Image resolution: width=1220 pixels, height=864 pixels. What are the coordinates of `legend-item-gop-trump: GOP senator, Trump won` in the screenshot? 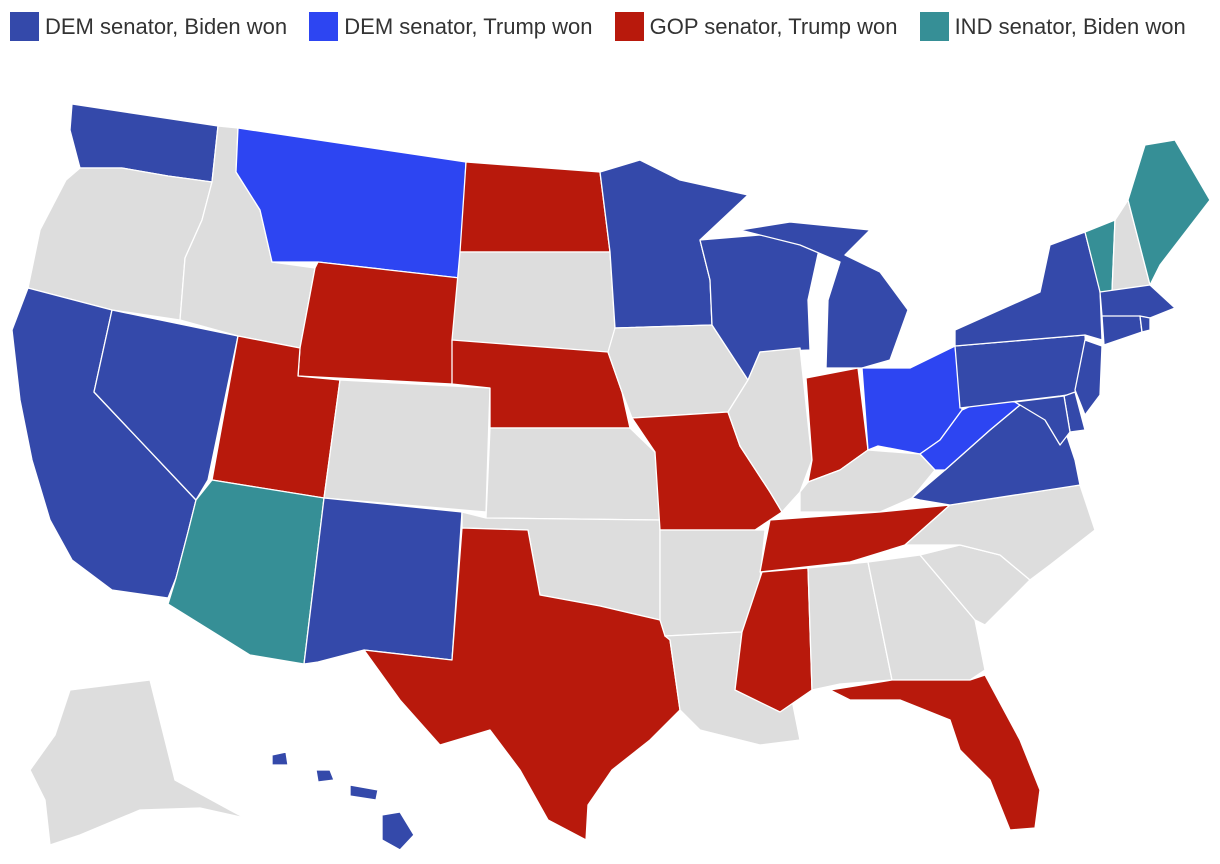 It's located at (756, 27).